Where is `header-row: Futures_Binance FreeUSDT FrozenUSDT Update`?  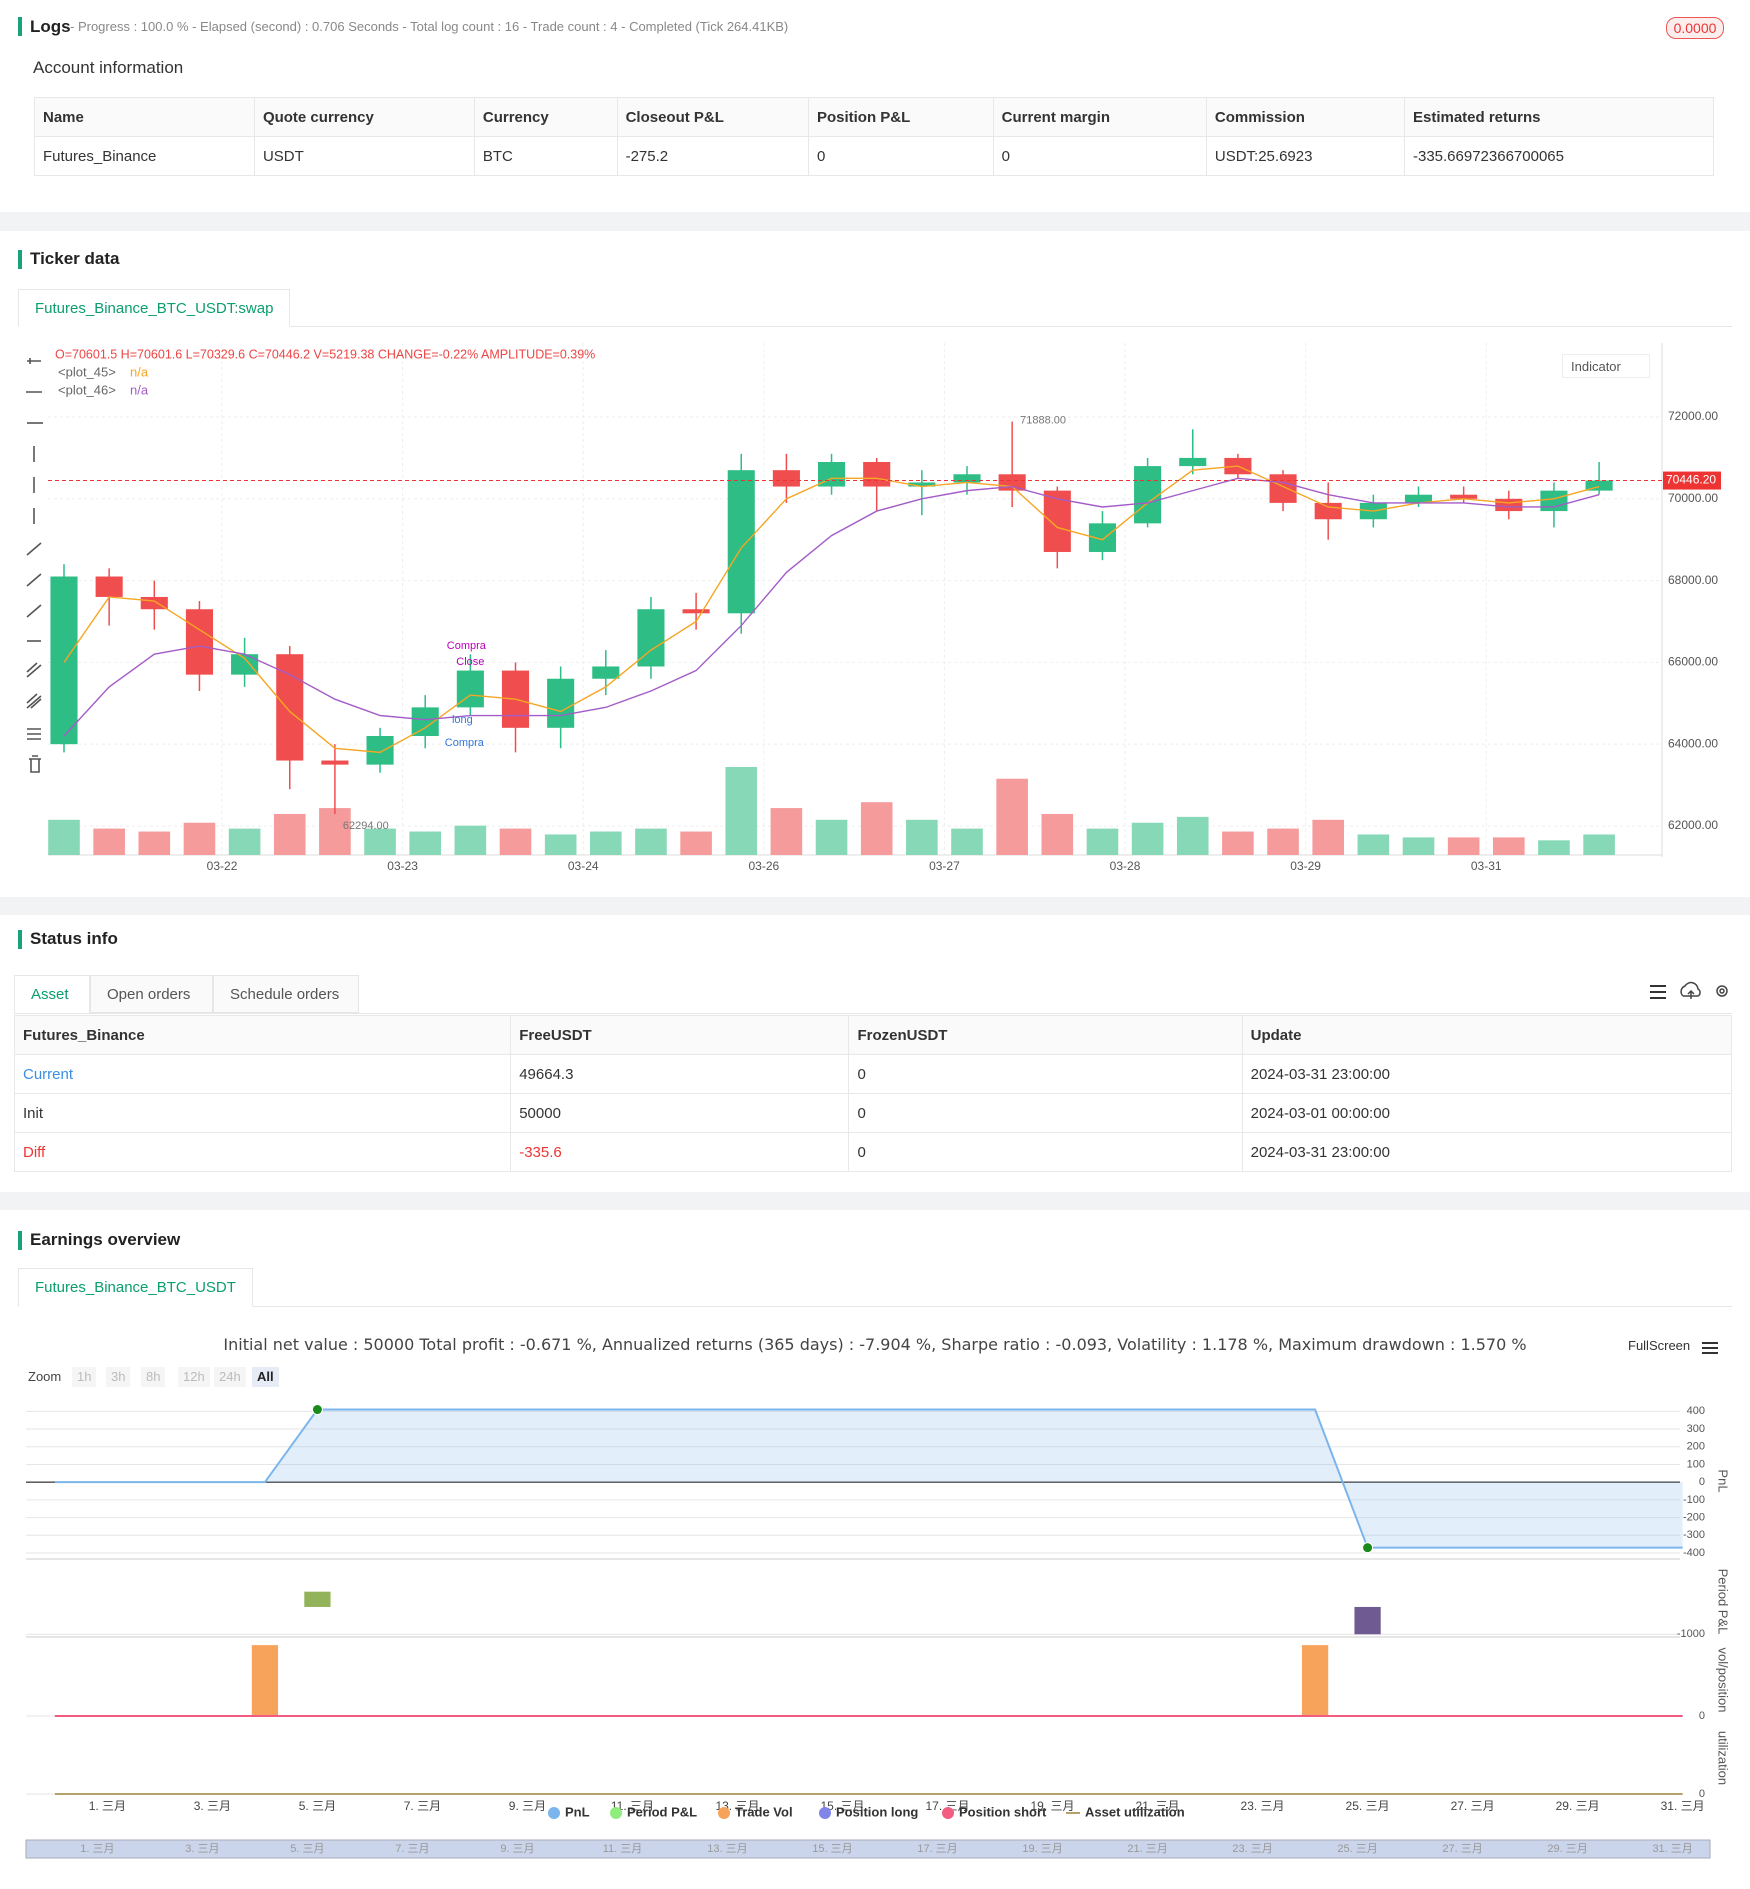 header-row: Futures_Binance FreeUSDT FrozenUSDT Update is located at coordinates (873, 1035).